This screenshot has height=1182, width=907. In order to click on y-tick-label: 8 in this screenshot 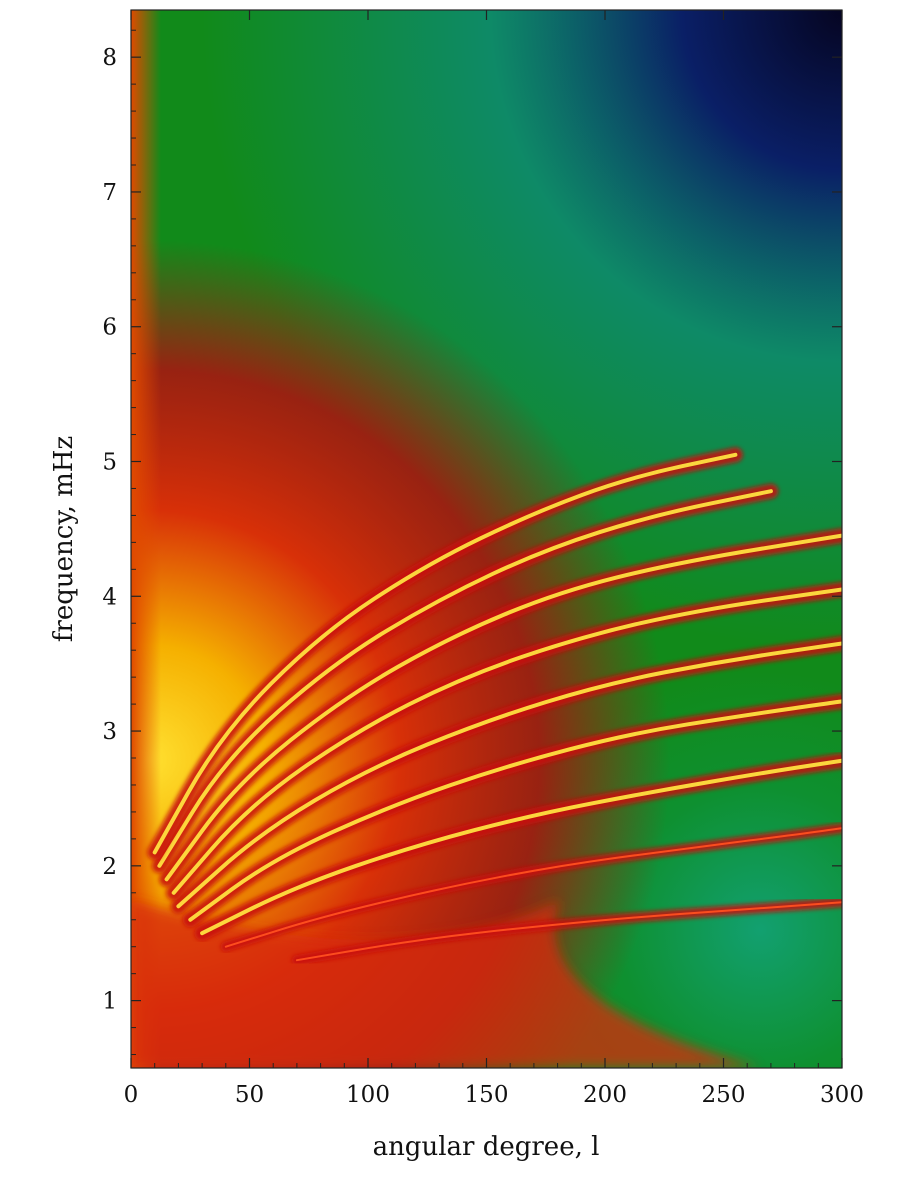, I will do `click(109, 58)`.